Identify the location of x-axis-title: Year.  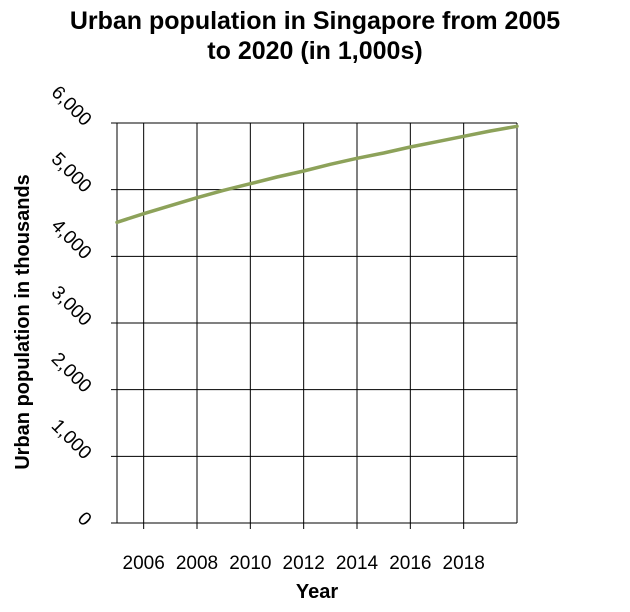
(317, 592).